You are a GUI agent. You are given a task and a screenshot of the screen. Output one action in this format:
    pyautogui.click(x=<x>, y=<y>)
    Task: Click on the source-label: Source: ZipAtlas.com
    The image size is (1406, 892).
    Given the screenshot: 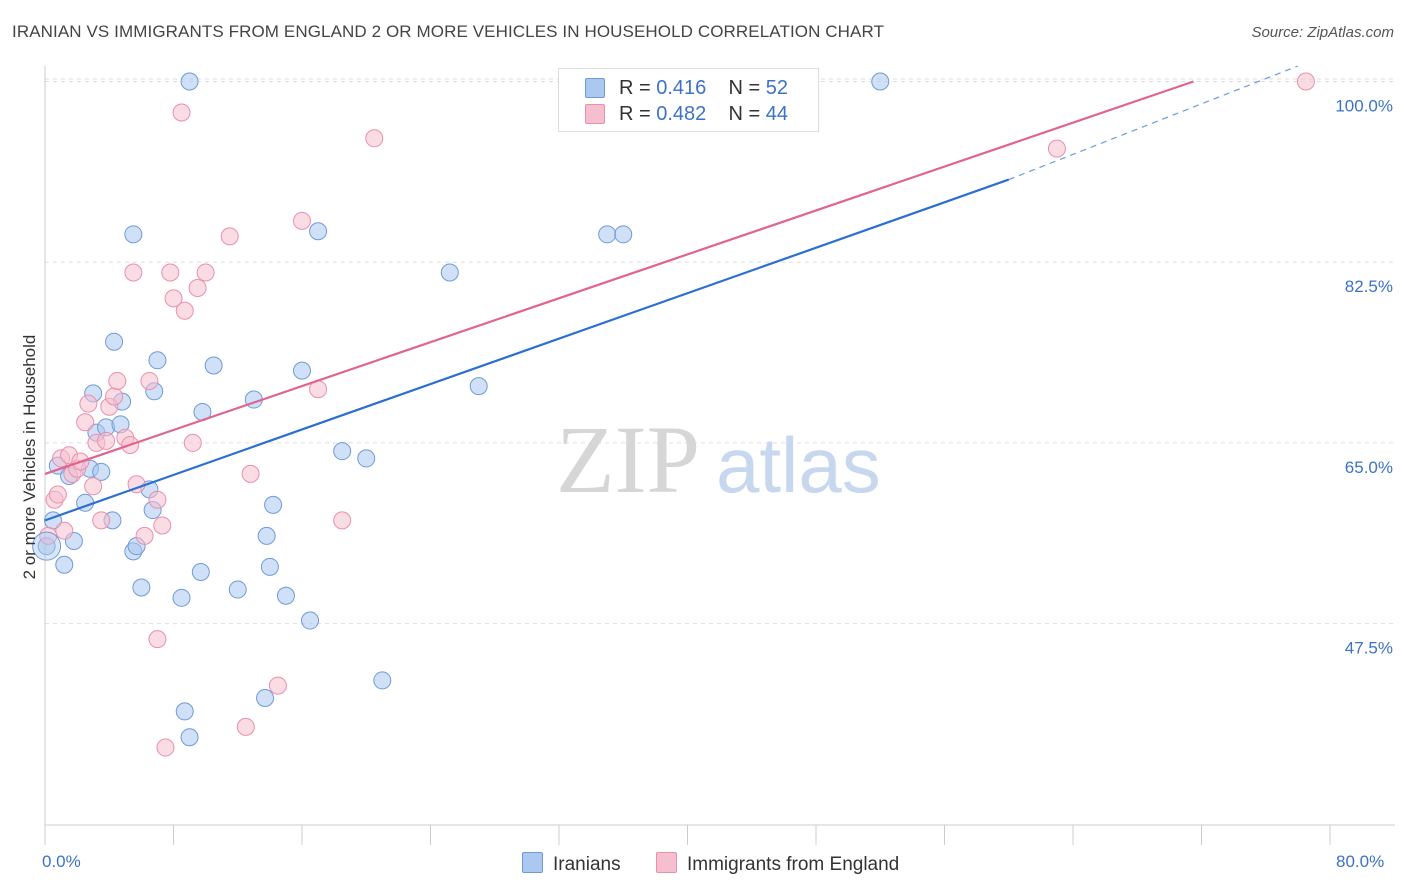 What is the action you would take?
    pyautogui.click(x=1322, y=32)
    